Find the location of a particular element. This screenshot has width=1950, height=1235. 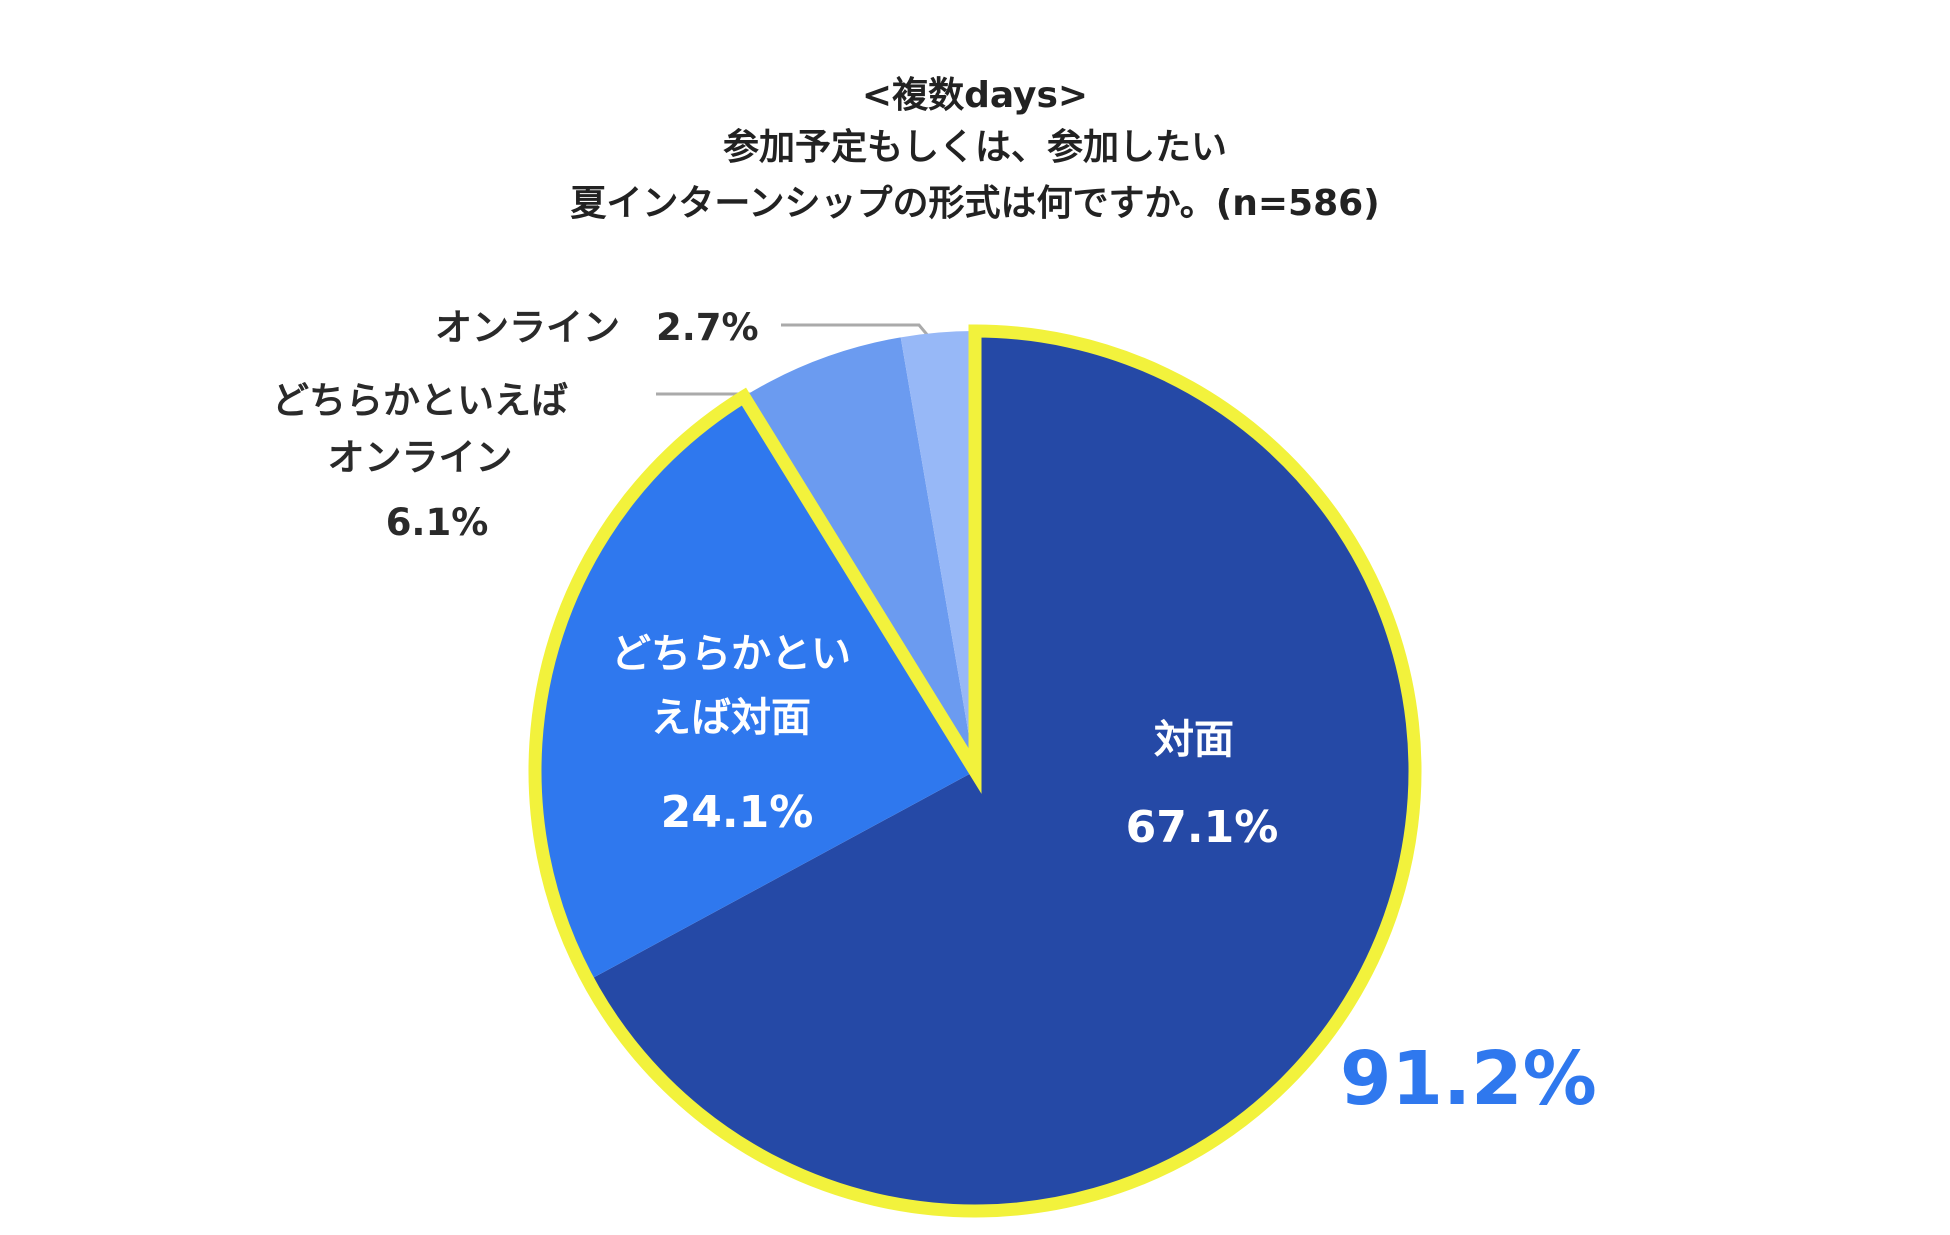

slice-value: 2.7% is located at coordinates (707, 327).